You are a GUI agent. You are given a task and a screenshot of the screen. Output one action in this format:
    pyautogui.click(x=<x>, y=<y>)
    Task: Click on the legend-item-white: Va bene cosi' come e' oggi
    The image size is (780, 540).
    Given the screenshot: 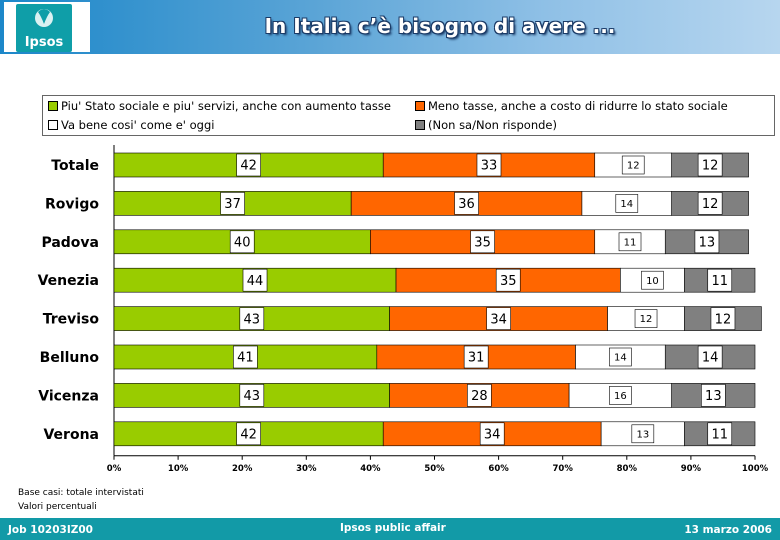 What is the action you would take?
    pyautogui.click(x=131, y=125)
    